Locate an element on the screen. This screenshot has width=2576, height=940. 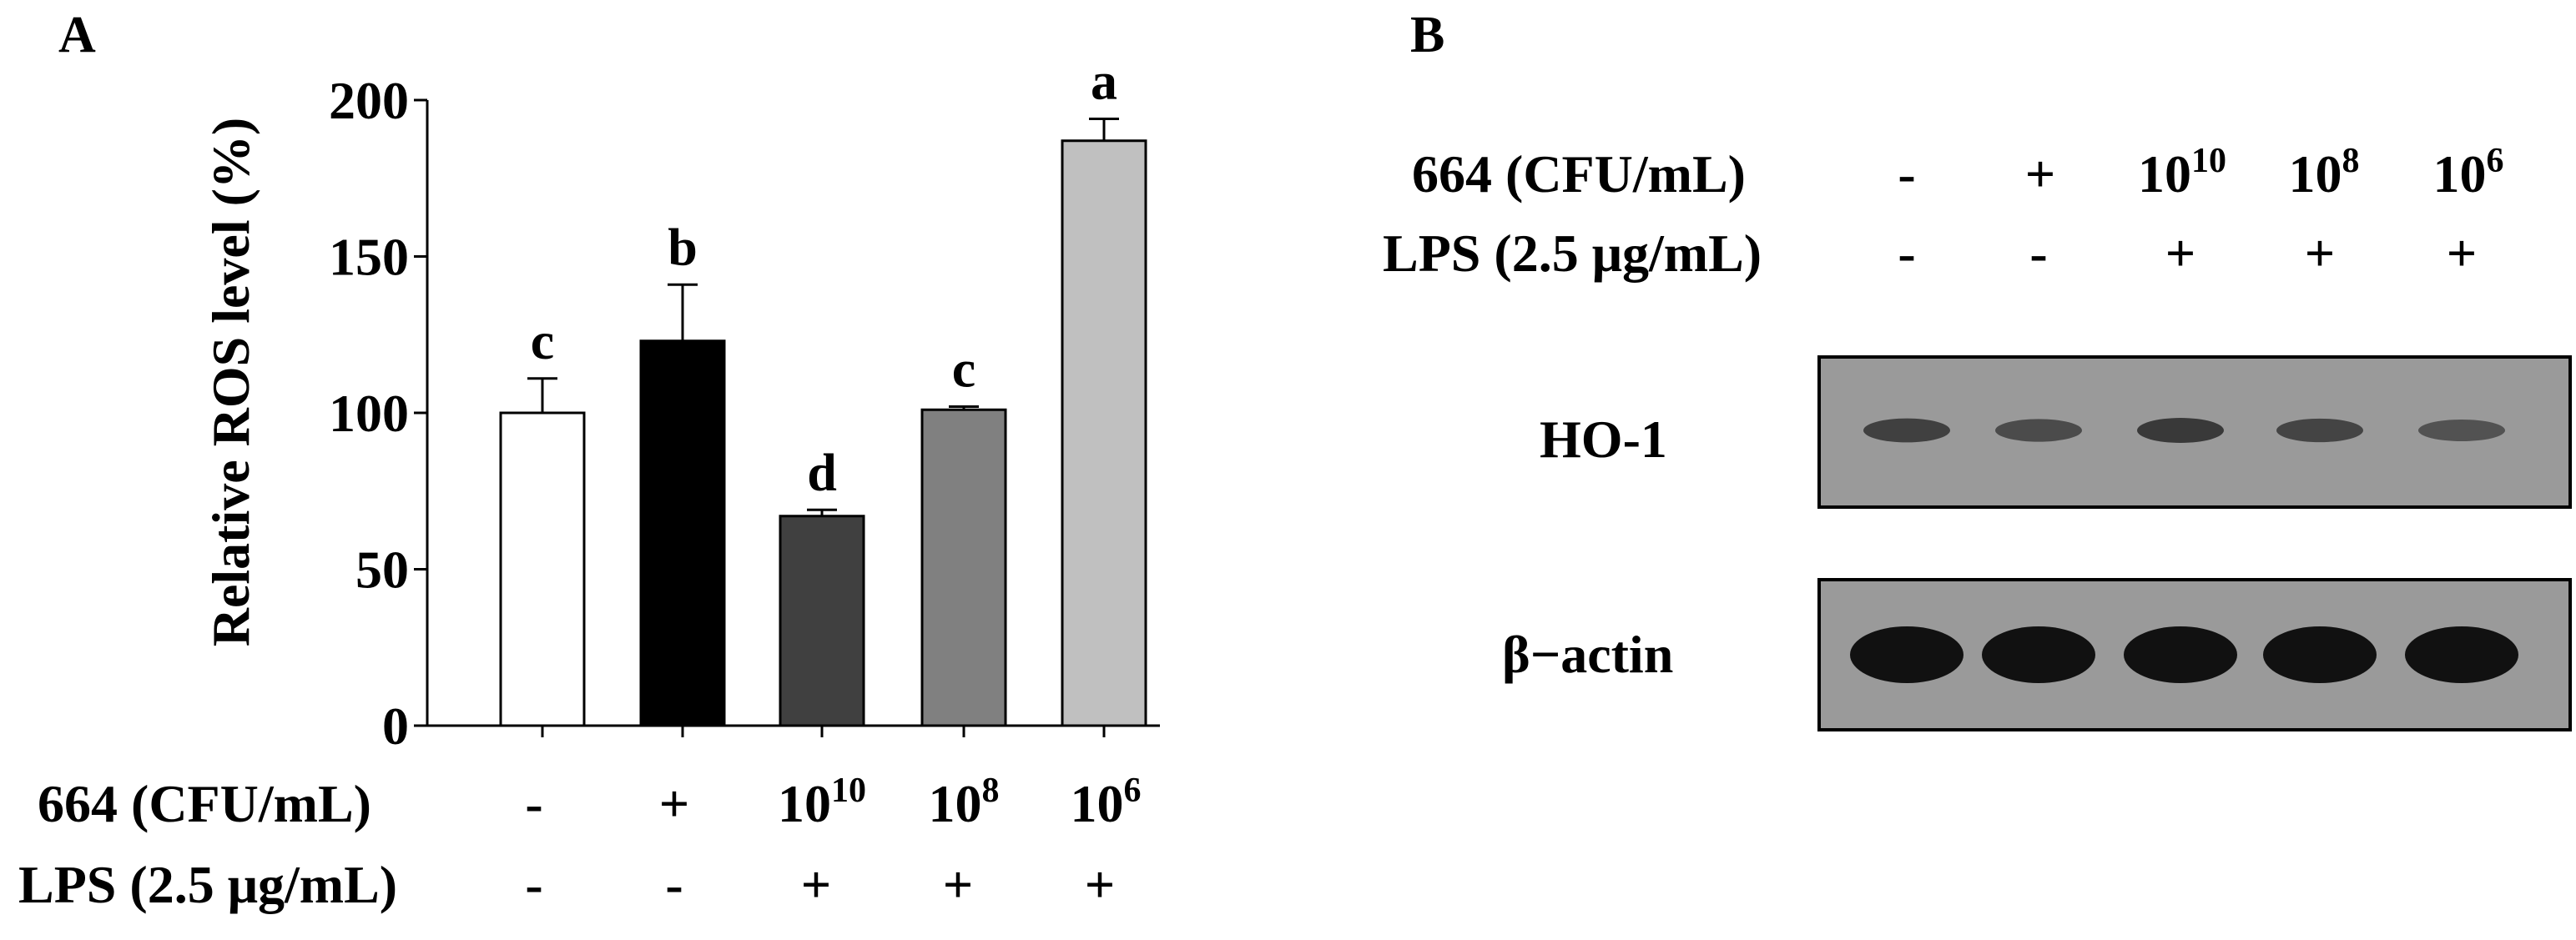
y-tick-label: 100 is located at coordinates (369, 413).